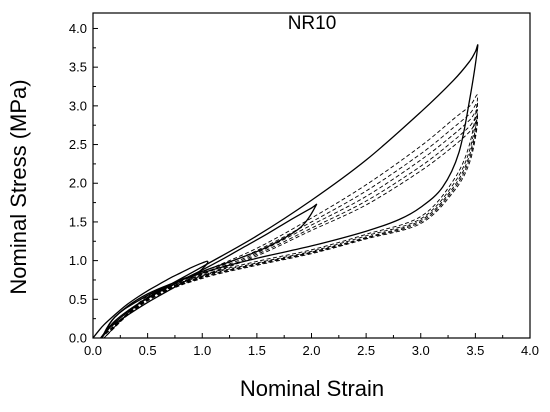  I want to click on x-tick-label: 3.5, so click(475, 350).